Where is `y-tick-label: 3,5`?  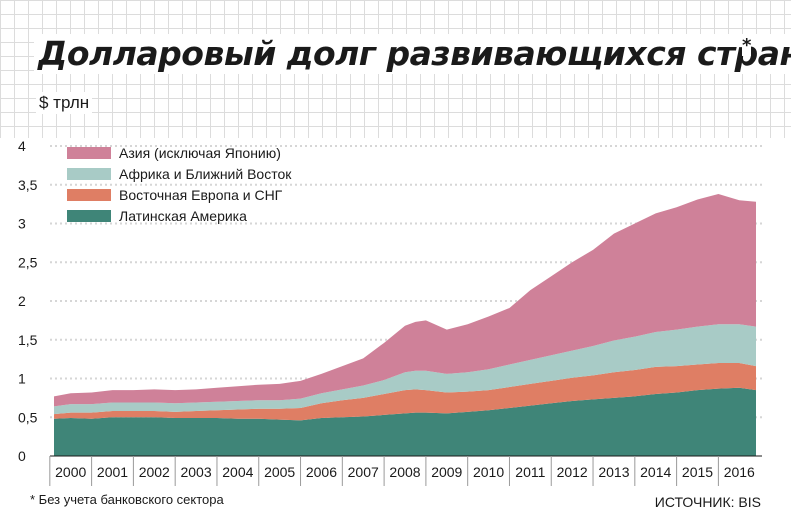
y-tick-label: 3,5 is located at coordinates (28, 185).